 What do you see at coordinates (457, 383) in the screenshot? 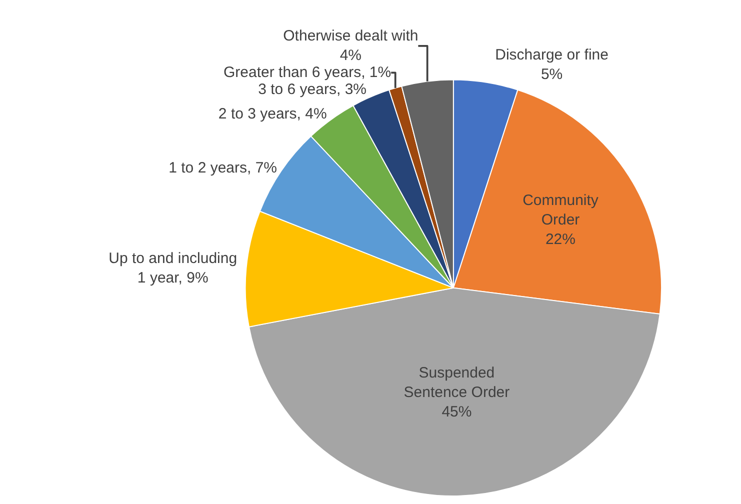
I see `slice-label: Suspended Sentence Order` at bounding box center [457, 383].